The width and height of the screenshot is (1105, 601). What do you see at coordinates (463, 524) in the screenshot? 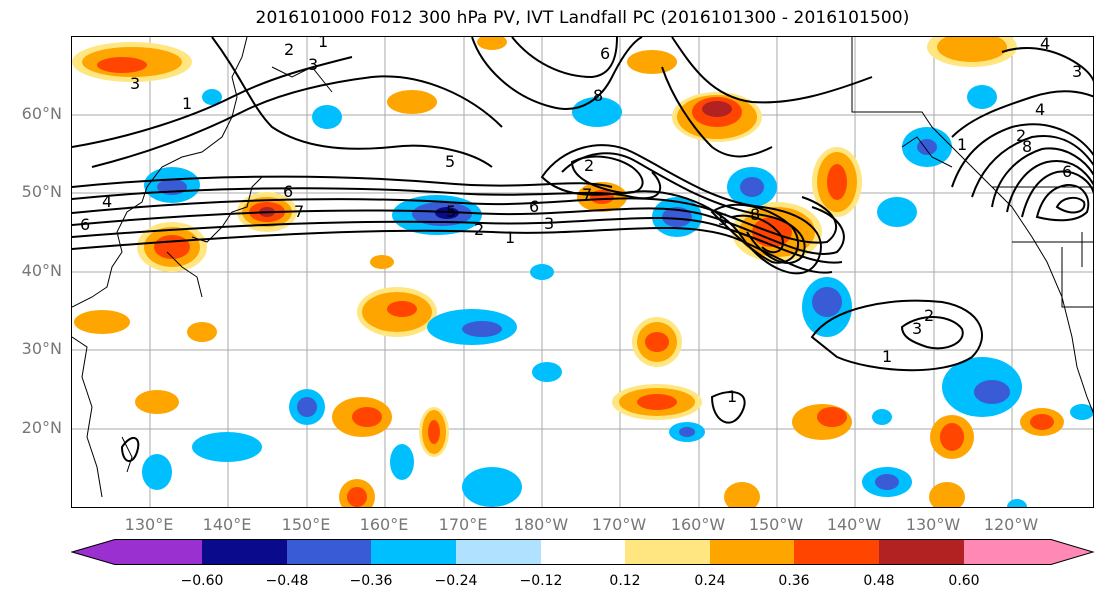
I see `lon-label-170e: 170°E` at bounding box center [463, 524].